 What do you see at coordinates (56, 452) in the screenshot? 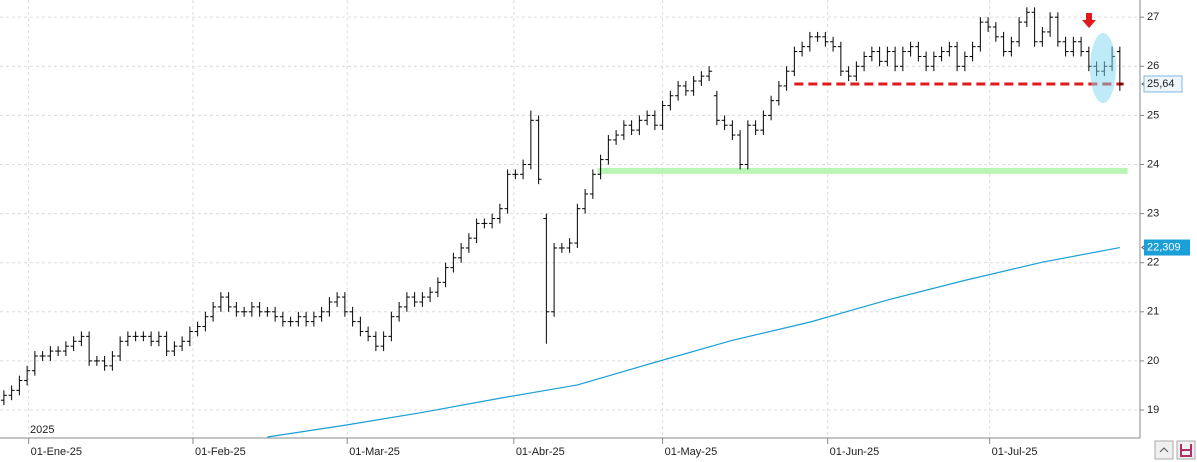
I see `x-tick-label: 01-Ene-25` at bounding box center [56, 452].